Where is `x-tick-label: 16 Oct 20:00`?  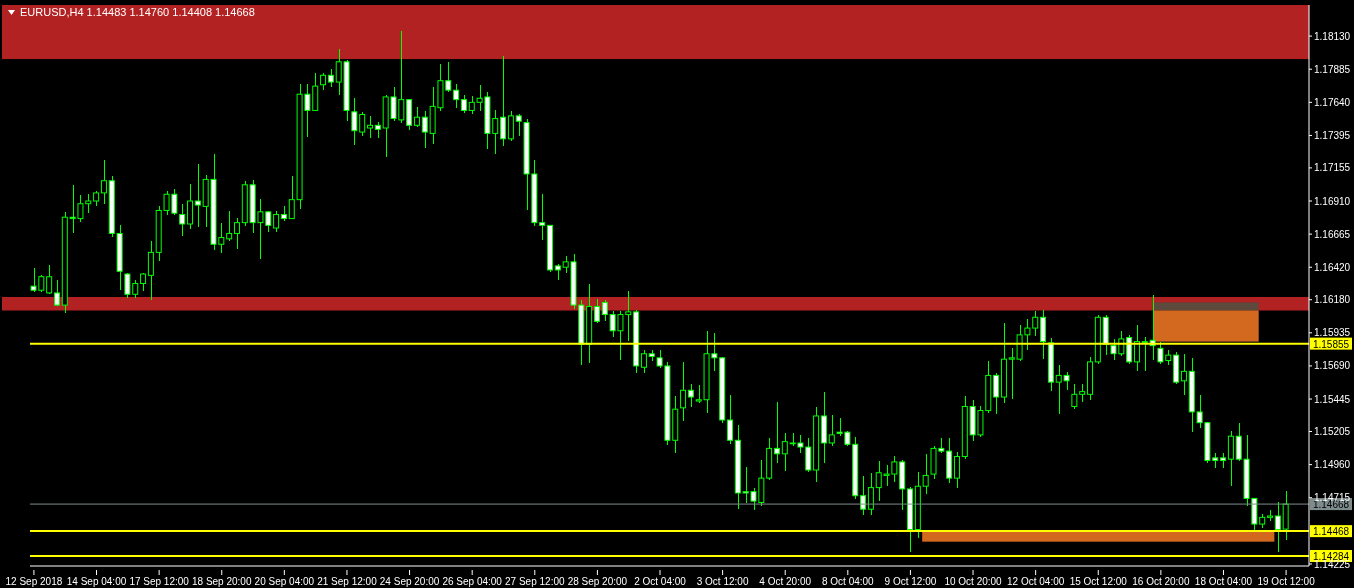
x-tick-label: 16 Oct 20:00 is located at coordinates (1161, 581).